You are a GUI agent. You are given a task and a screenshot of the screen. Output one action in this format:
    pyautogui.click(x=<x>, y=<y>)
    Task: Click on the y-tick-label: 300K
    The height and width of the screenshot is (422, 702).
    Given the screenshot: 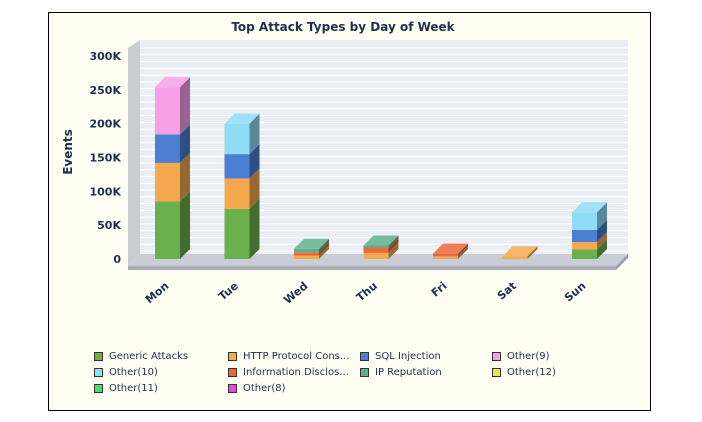 What is the action you would take?
    pyautogui.click(x=106, y=56)
    